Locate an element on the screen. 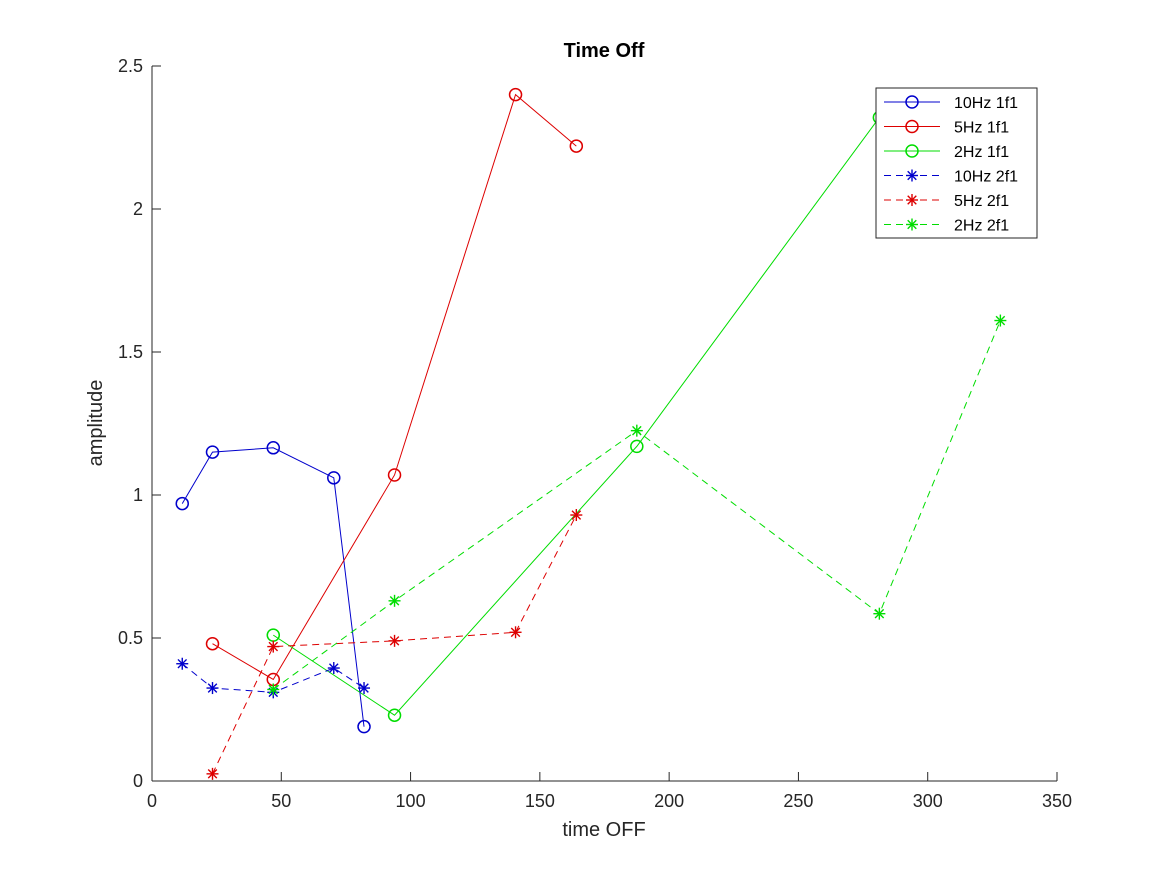 This screenshot has height=875, width=1167. x-tick-label: 150 is located at coordinates (540, 801).